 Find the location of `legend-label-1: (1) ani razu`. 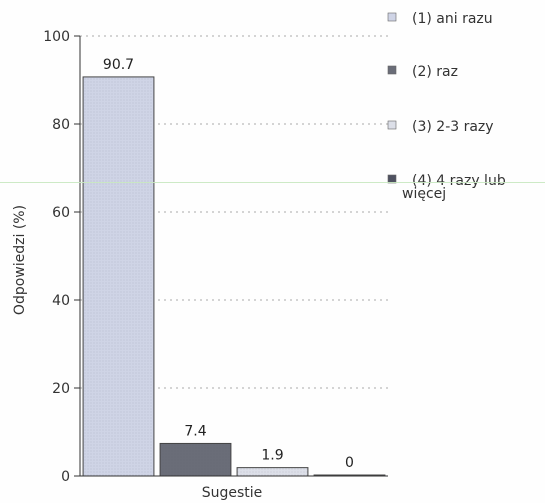

legend-label-1: (1) ani razu is located at coordinates (452, 19).